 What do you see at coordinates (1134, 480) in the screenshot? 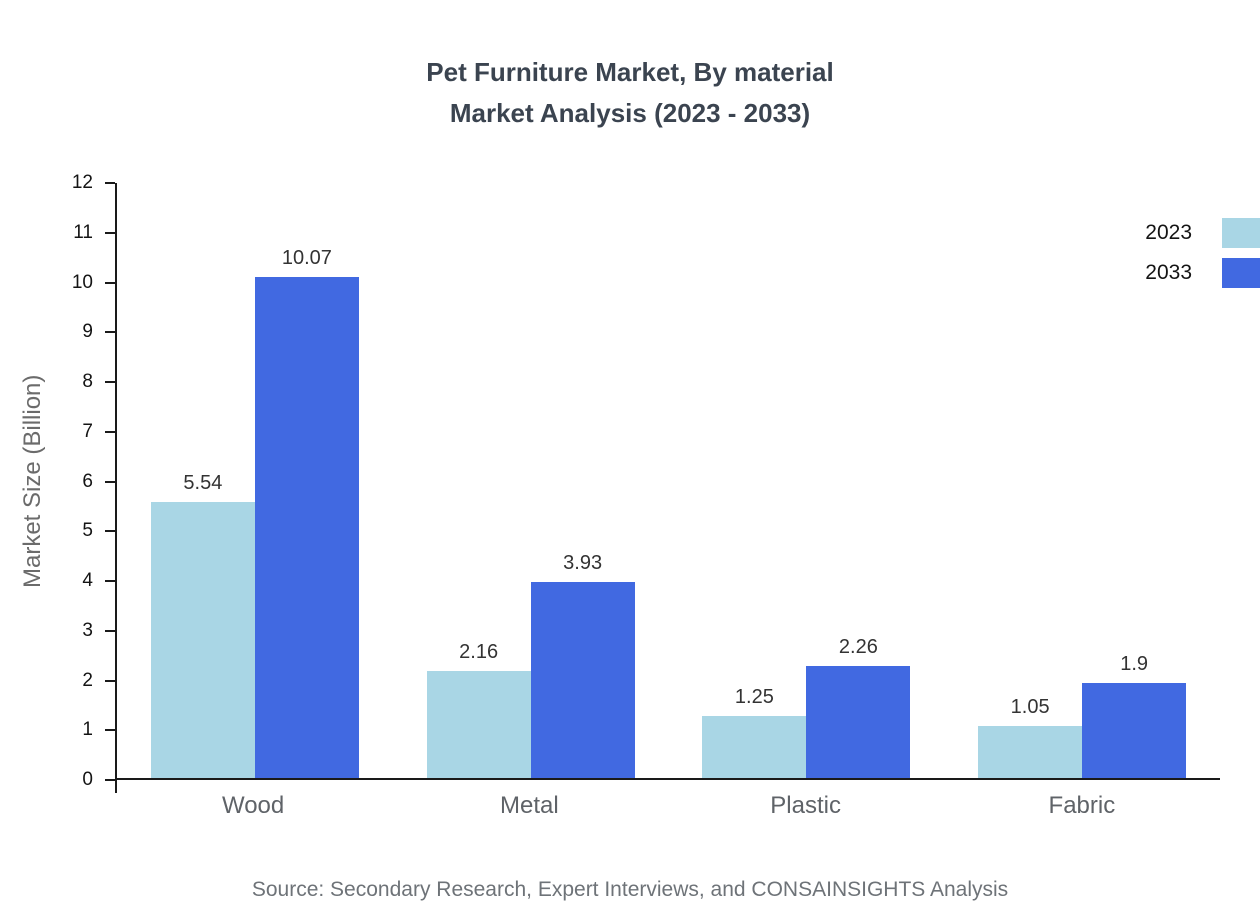
I see `bar-wrap-2033-fabric: 1.9` at bounding box center [1134, 480].